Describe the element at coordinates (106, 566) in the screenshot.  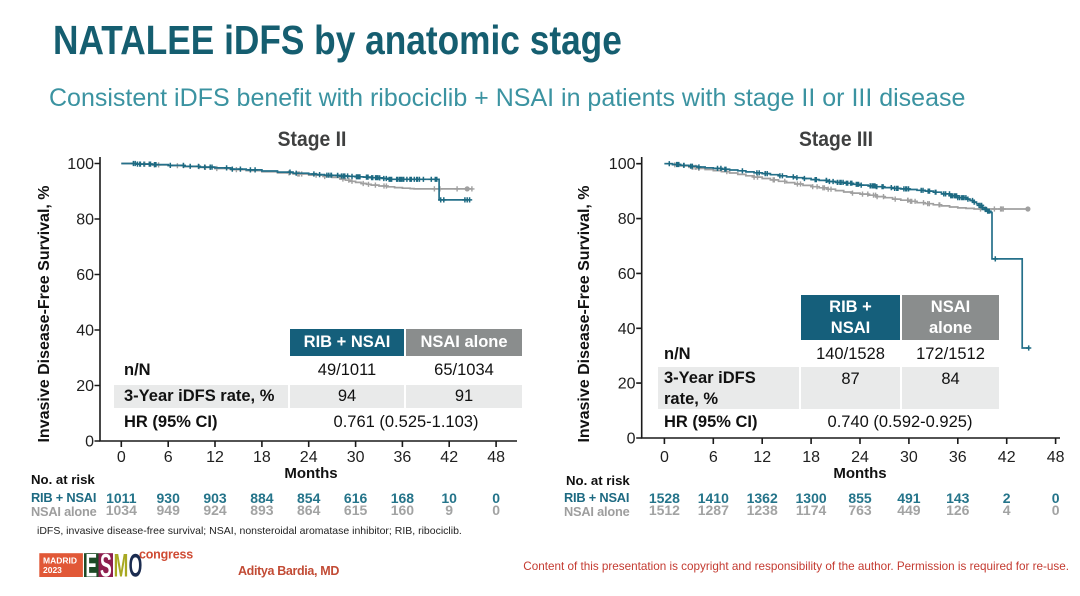
I see `svg-text: S` at that location.